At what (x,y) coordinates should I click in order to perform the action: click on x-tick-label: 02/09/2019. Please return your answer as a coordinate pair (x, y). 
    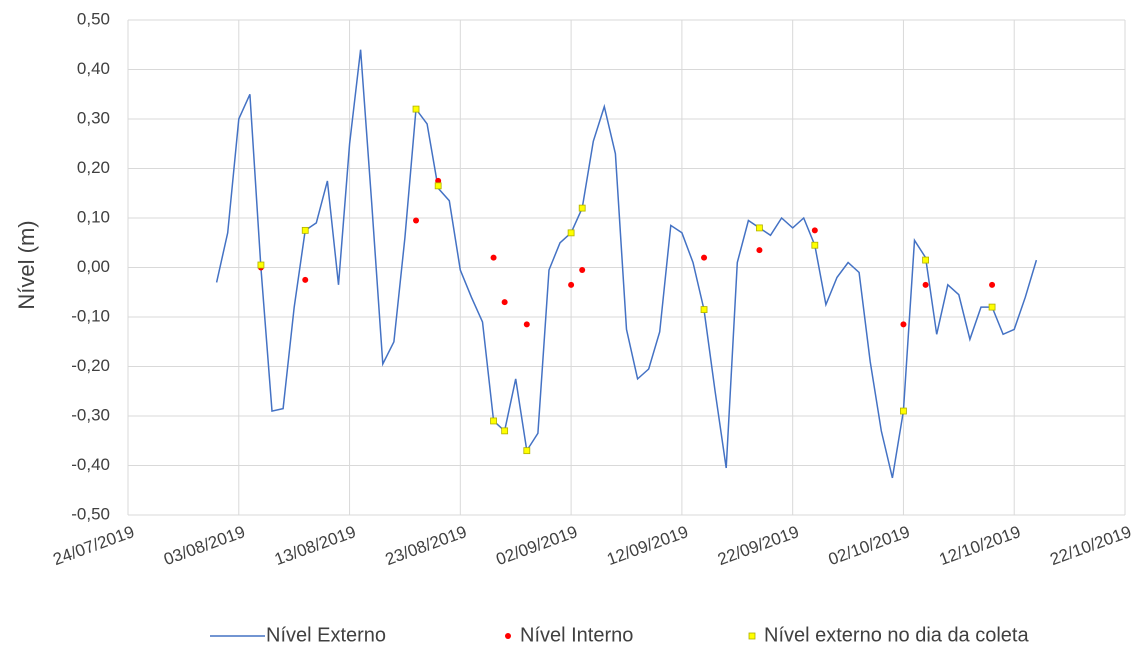
    Looking at the image, I should click on (537, 545).